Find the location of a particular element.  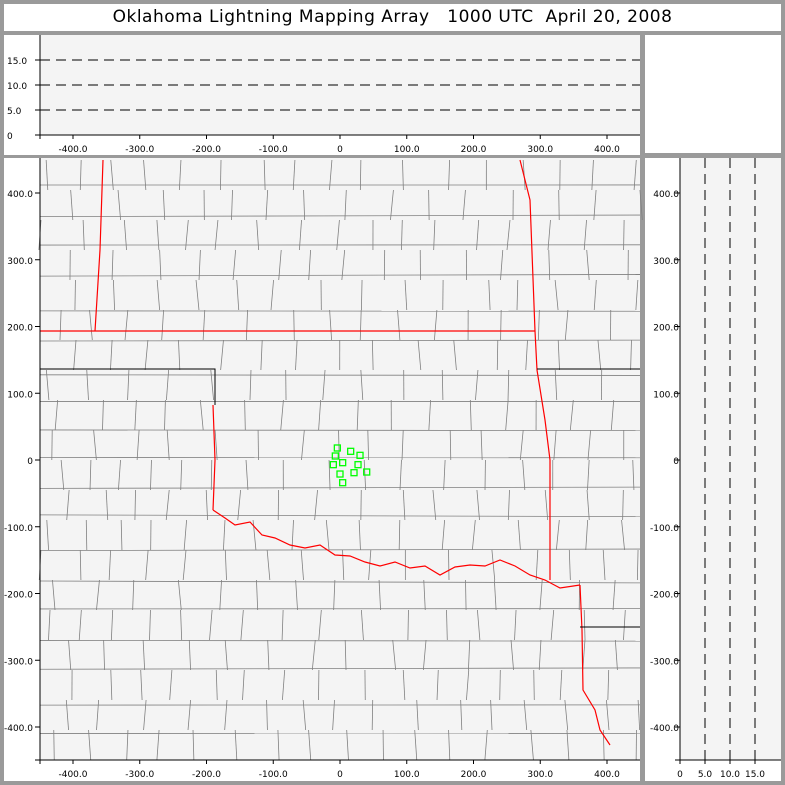

altitude-x-tick-label: -100.0 is located at coordinates (273, 150).